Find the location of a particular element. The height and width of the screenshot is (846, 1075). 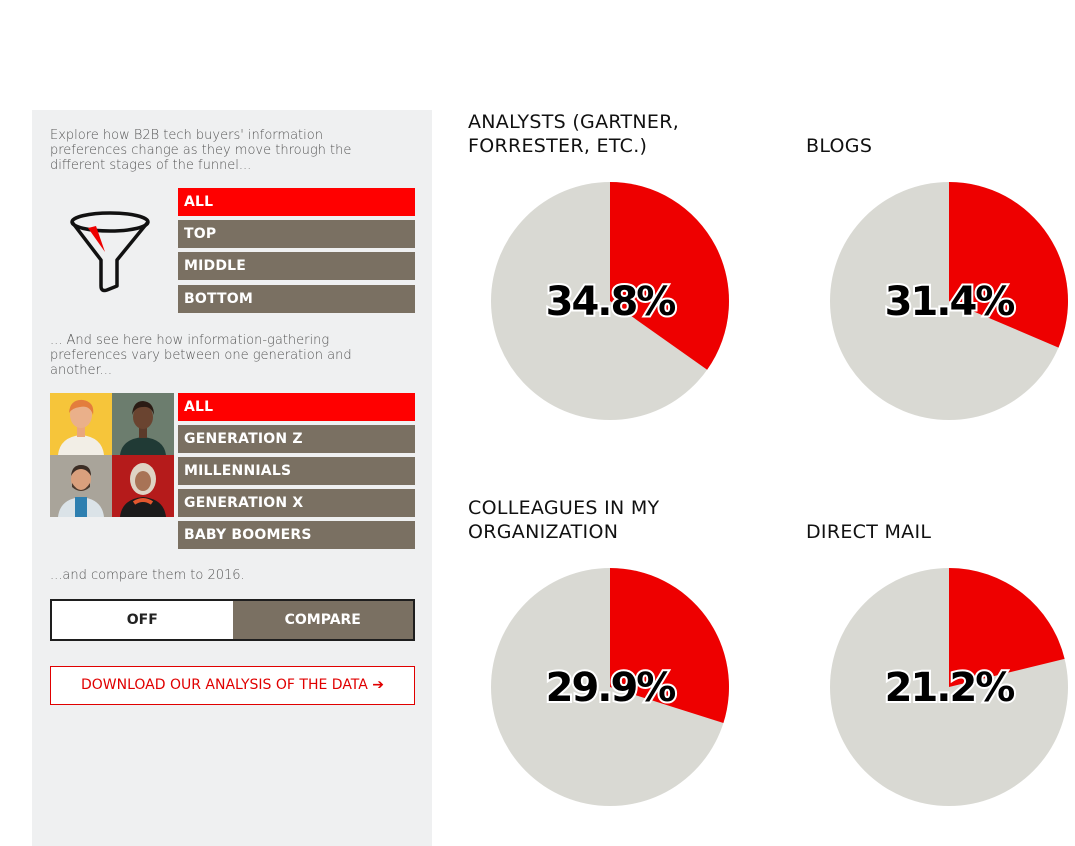

generation-option-baby-boomers: BABY BOOMERS is located at coordinates (296, 535).